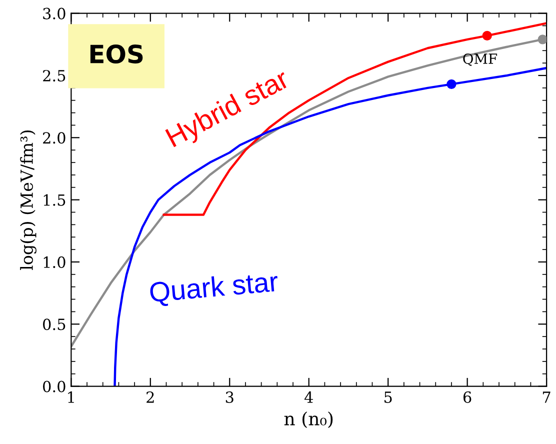 The image size is (556, 444). Describe the element at coordinates (54, 324) in the screenshot. I see `y-tick-label: 0.5` at that location.